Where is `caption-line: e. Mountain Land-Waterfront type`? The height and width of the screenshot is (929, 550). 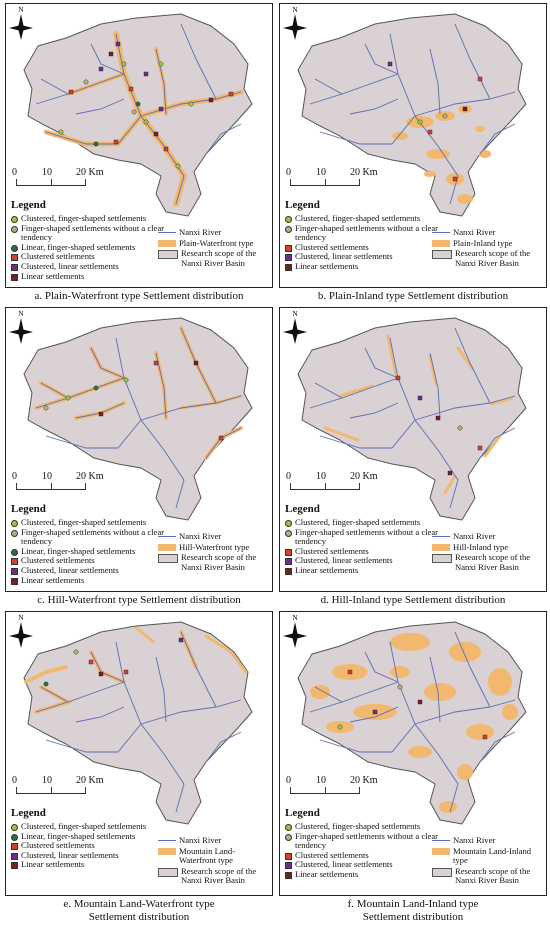
caption-line: e. Mountain Land-Waterfront type is located at coordinates (139, 904).